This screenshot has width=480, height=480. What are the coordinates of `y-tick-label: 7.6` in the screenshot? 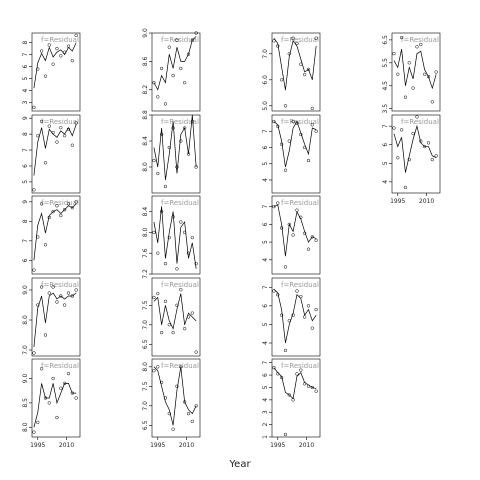 It's located at (145, 253).